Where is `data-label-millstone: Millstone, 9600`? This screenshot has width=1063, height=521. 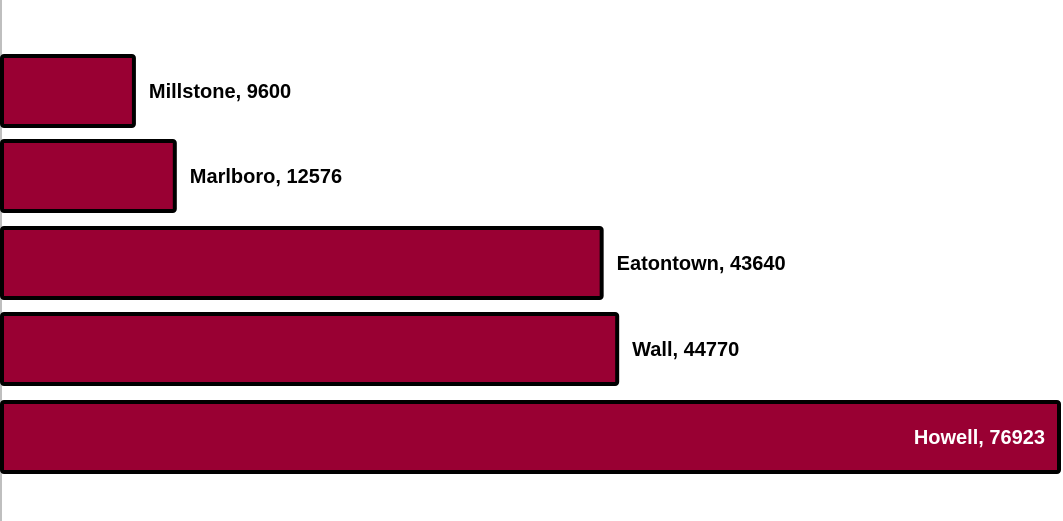
data-label-millstone: Millstone, 9600 is located at coordinates (220, 92).